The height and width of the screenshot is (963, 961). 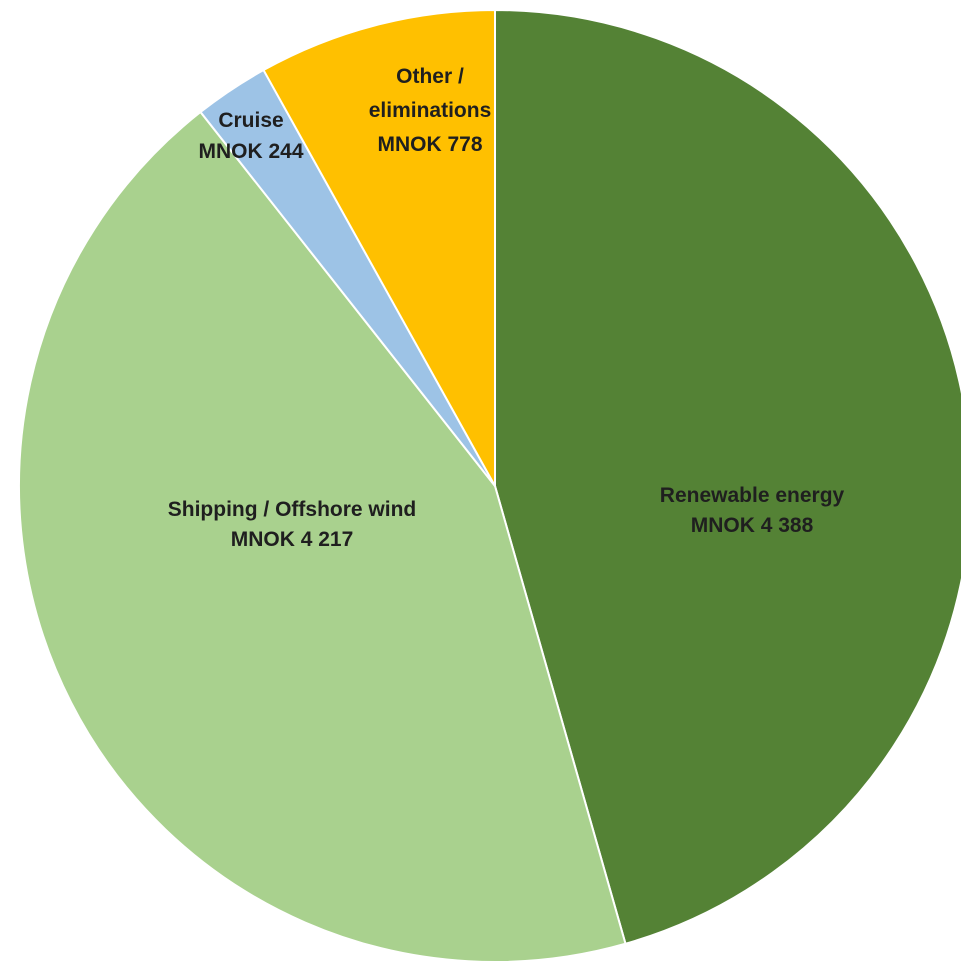 What do you see at coordinates (379, 249) in the screenshot?
I see `pie-slice-other-eliminations` at bounding box center [379, 249].